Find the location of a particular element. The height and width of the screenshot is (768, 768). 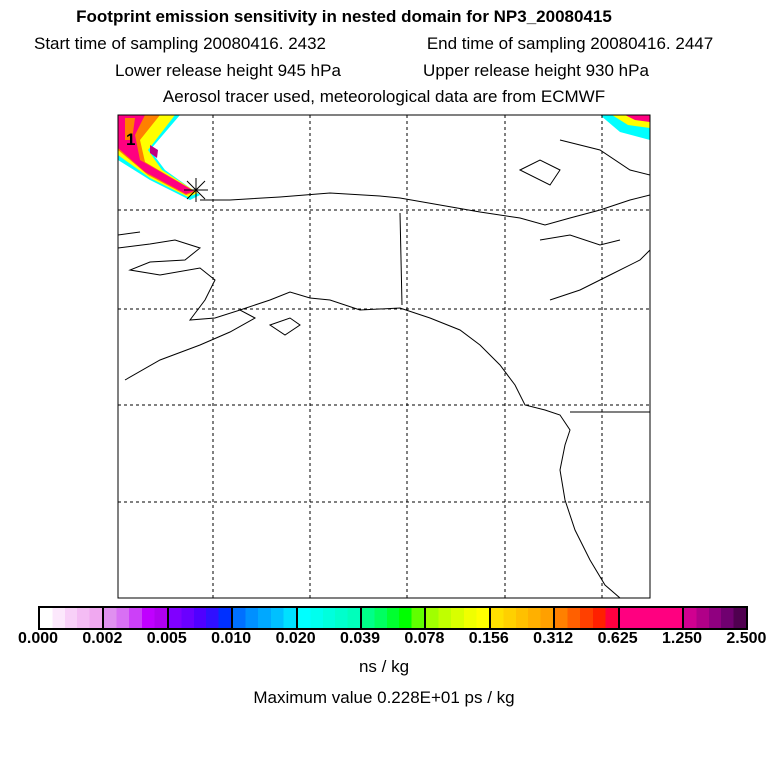

colorbar-tick-label: 0.312 is located at coordinates (553, 638).